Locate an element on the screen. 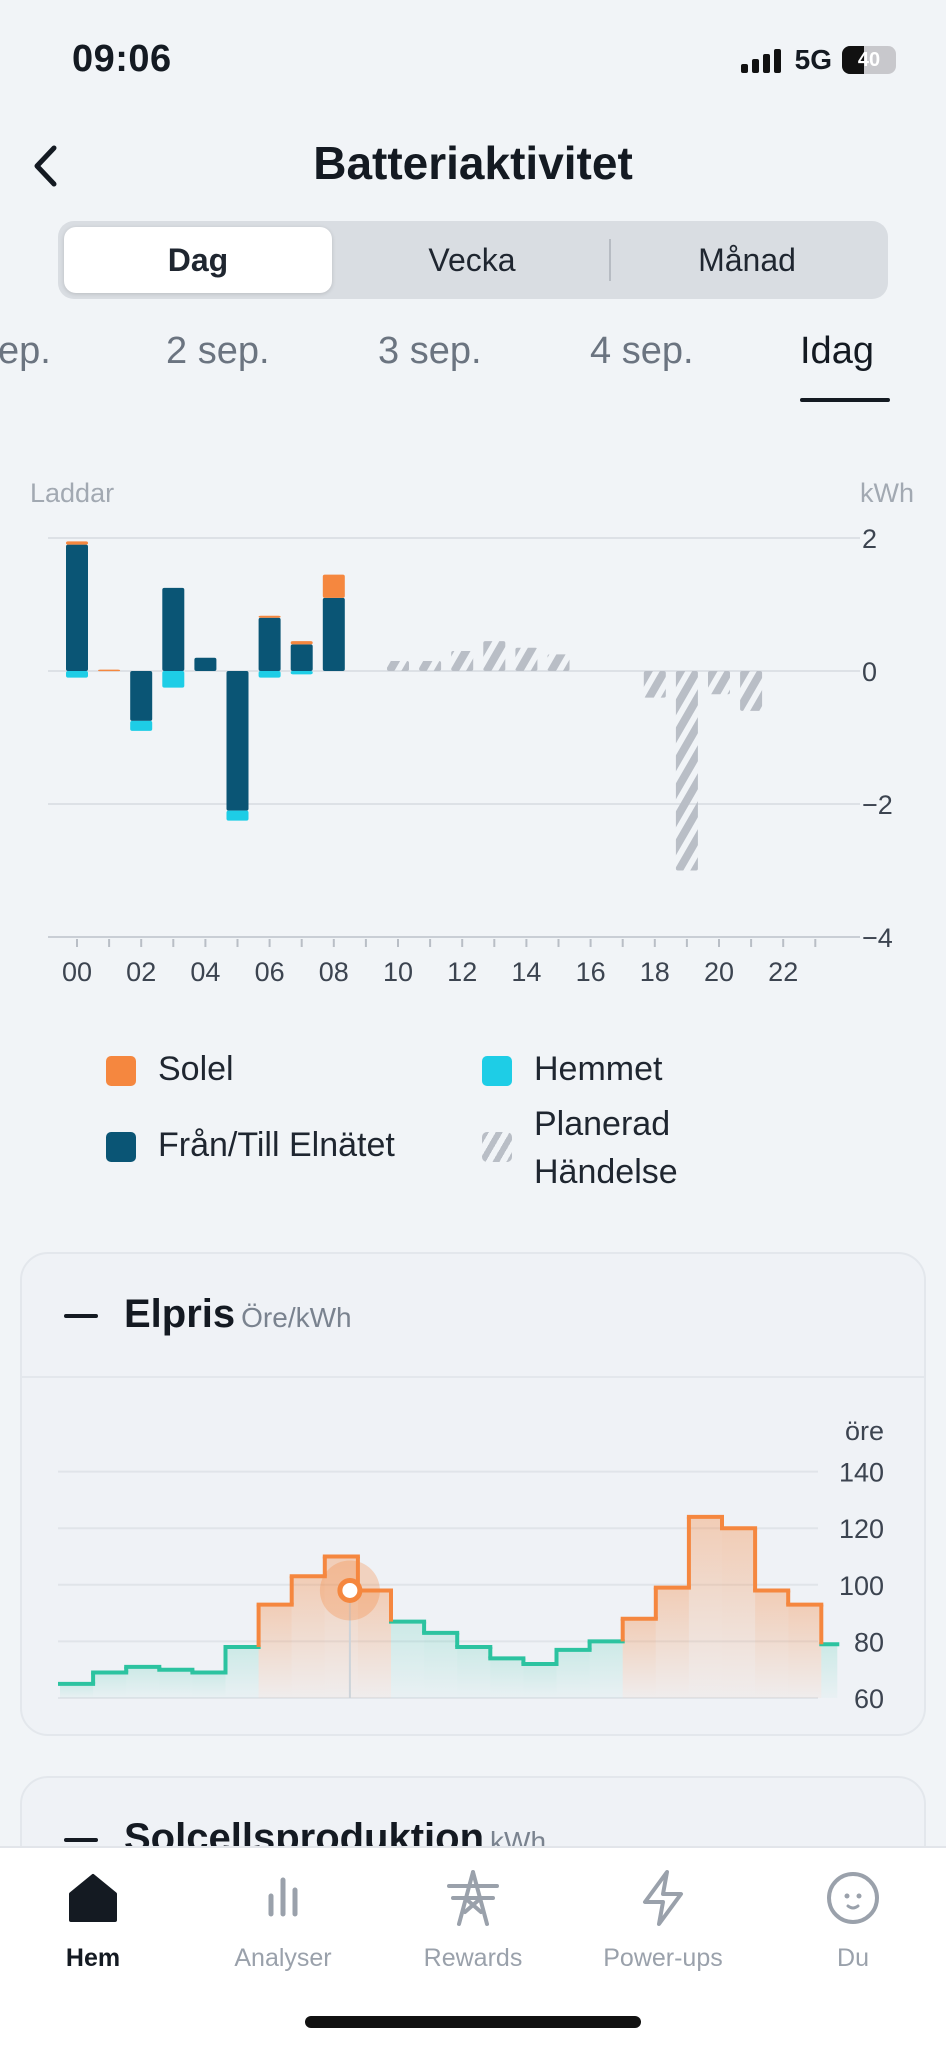 Image resolution: width=946 pixels, height=2048 pixels. elpris-unit: Öre/kWh is located at coordinates (296, 1317).